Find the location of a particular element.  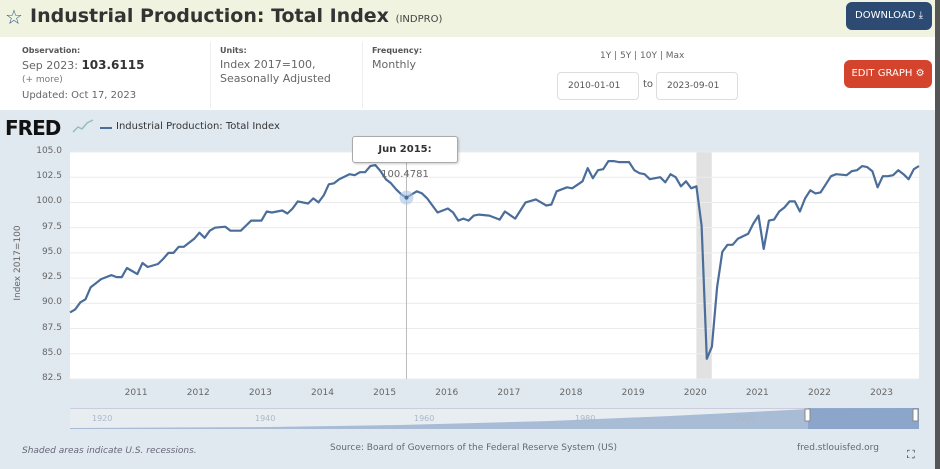

observation: Sep 2023: 103.6115 is located at coordinates (83, 65).